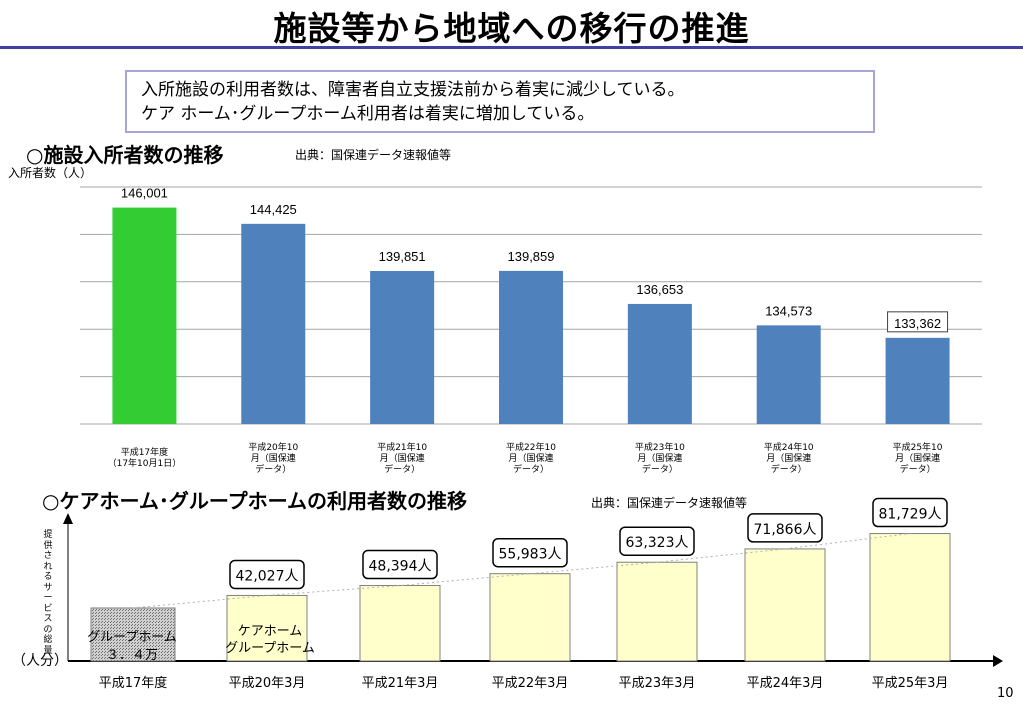 This screenshot has height=708, width=1023. I want to click on chart2-y-axis-arrow, so click(68, 518).